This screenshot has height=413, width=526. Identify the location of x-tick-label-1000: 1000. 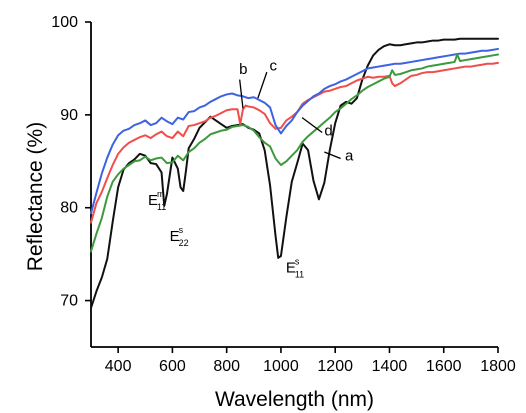
(281, 366).